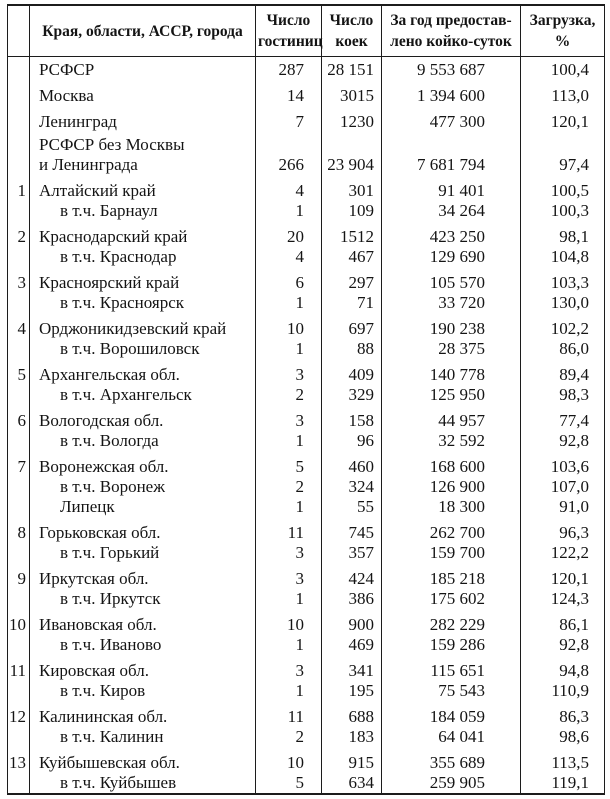 This screenshot has width=610, height=799. What do you see at coordinates (451, 737) in the screenshot?
I see `cell-beddays: 64 041` at bounding box center [451, 737].